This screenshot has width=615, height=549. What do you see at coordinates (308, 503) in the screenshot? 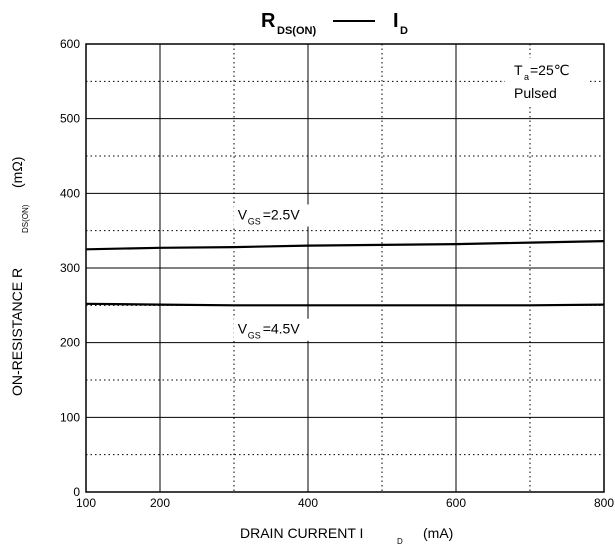
I see `x-tick-label: 400` at bounding box center [308, 503].